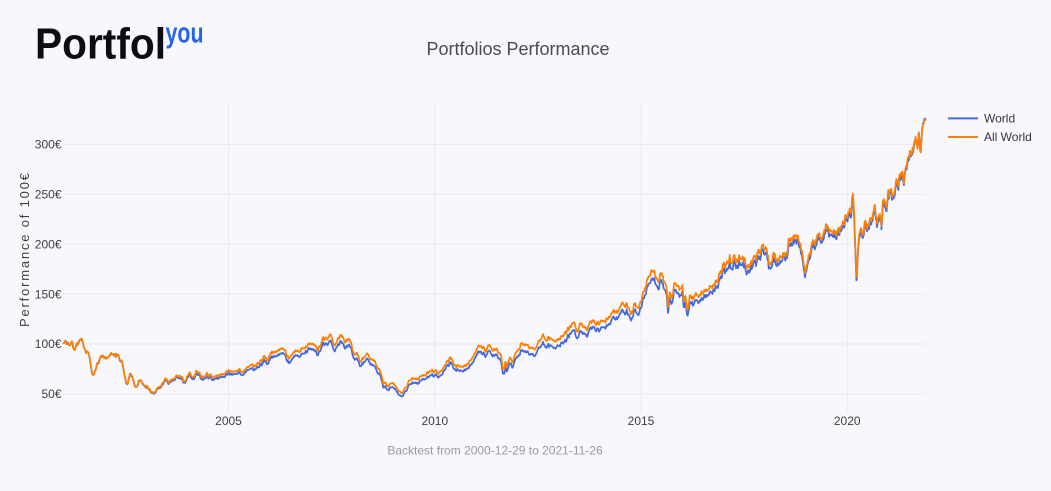 This screenshot has height=491, width=1051. Describe the element at coordinates (24, 249) in the screenshot. I see `svg-text: Performance of 100€` at that location.